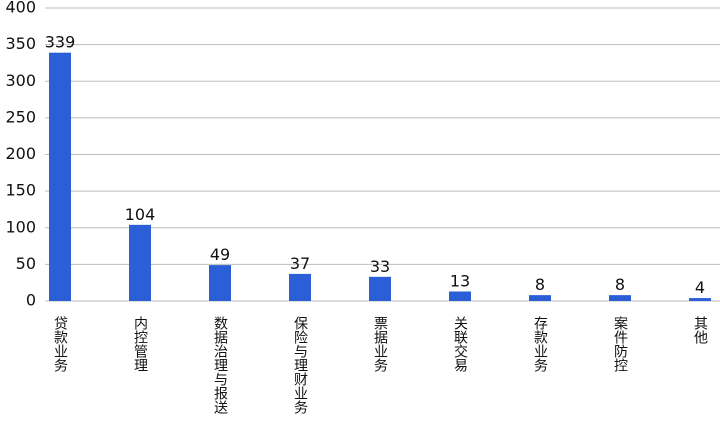  What do you see at coordinates (20, 190) in the screenshot?
I see `y-tick-label: 150` at bounding box center [20, 190].